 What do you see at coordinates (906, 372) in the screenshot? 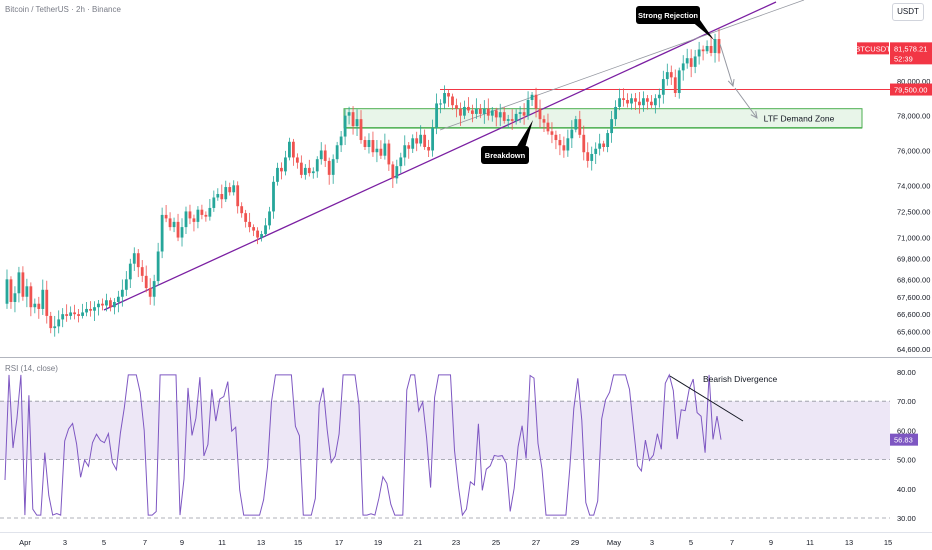
I see `rsi-tick-label: 80.00` at bounding box center [906, 372].